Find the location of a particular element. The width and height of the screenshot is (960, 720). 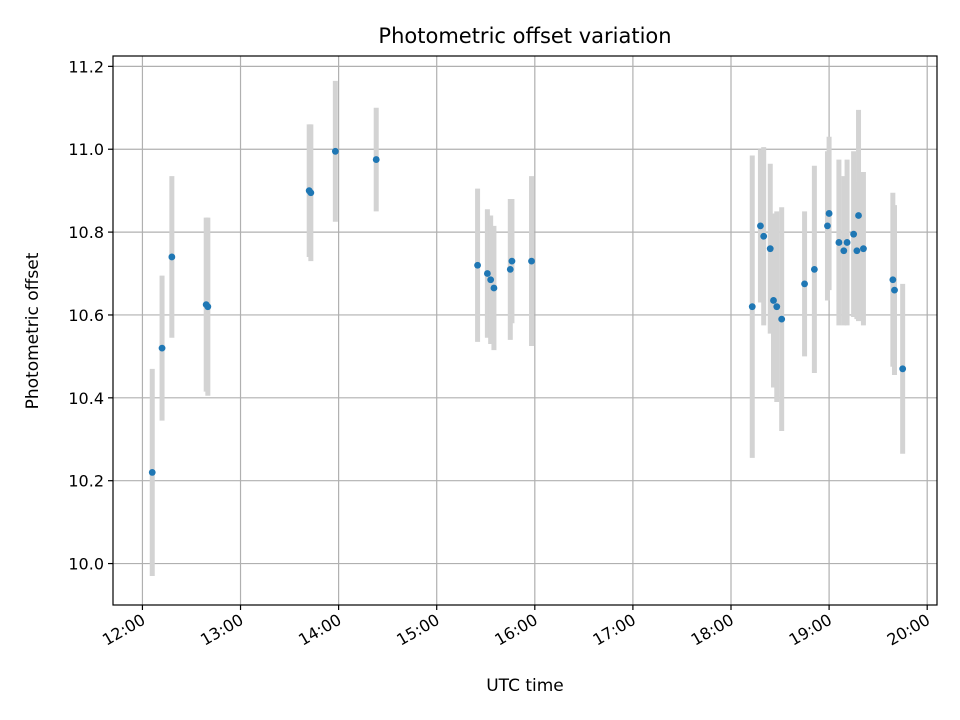

x-axis-label: UTC time is located at coordinates (525, 686).